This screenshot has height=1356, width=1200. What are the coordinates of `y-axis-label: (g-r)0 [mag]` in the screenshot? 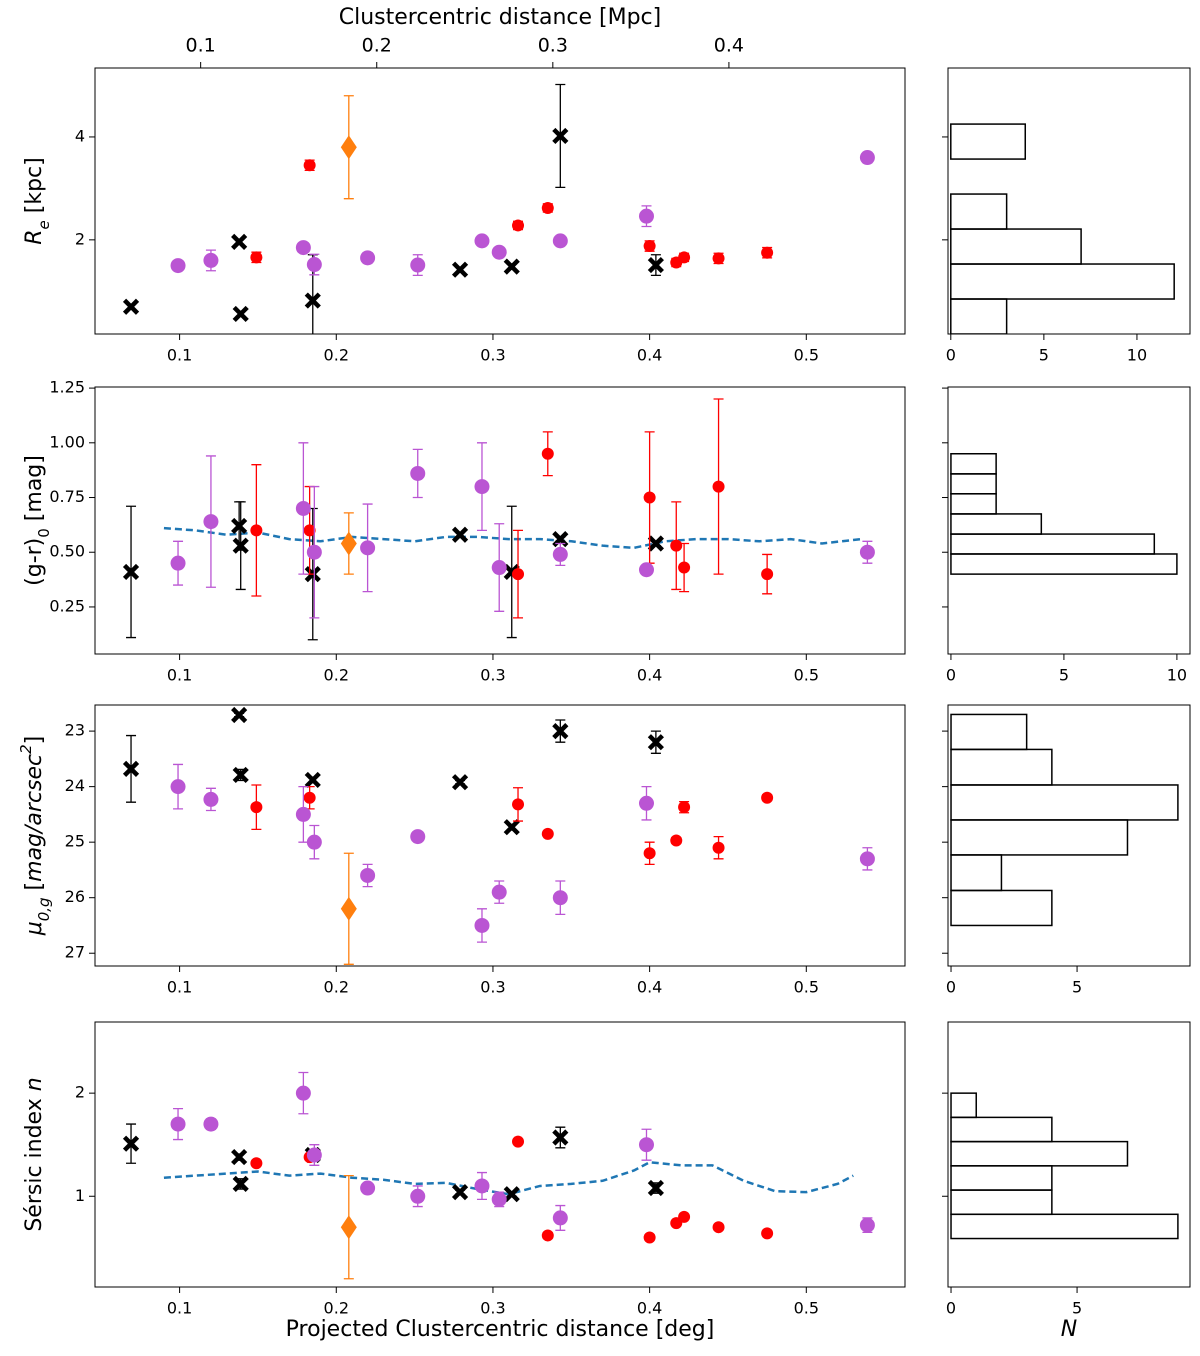 It's located at (37, 520).